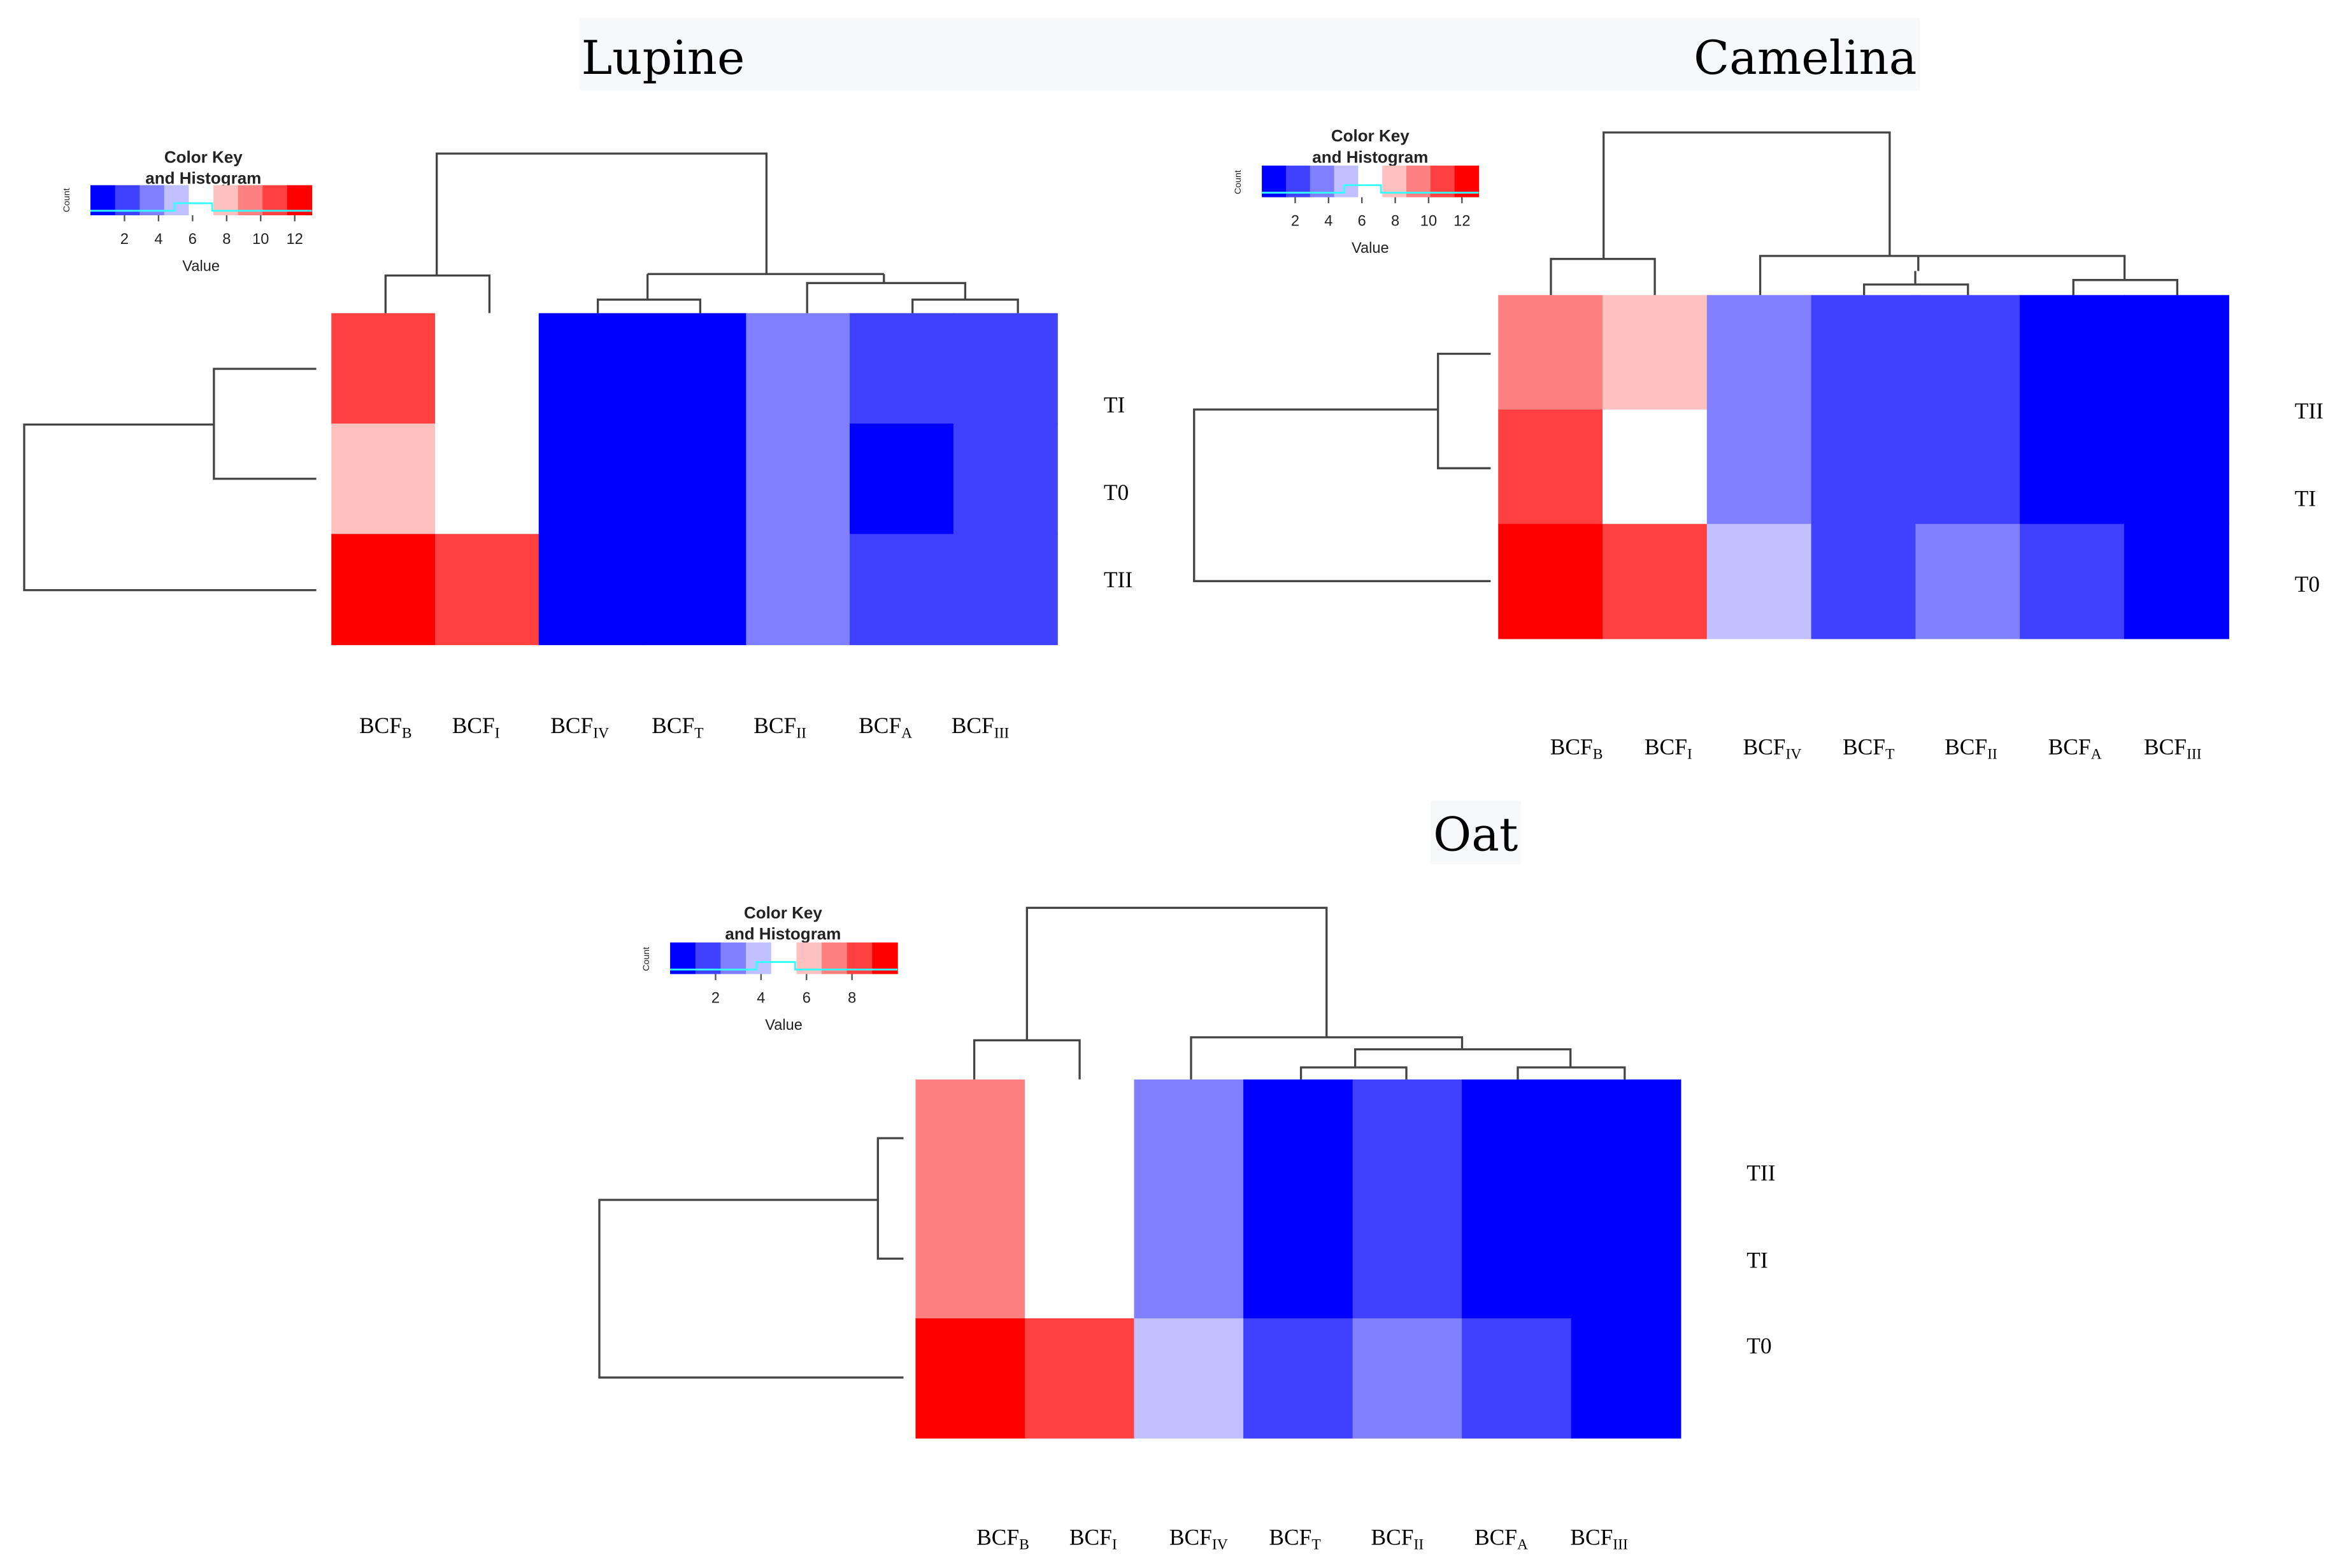  I want to click on oat-heatmap: TII TI T0 BCFB BCFI BCFIV BCFT BCFII BCFA BCFIII, so click(1346, 1316).